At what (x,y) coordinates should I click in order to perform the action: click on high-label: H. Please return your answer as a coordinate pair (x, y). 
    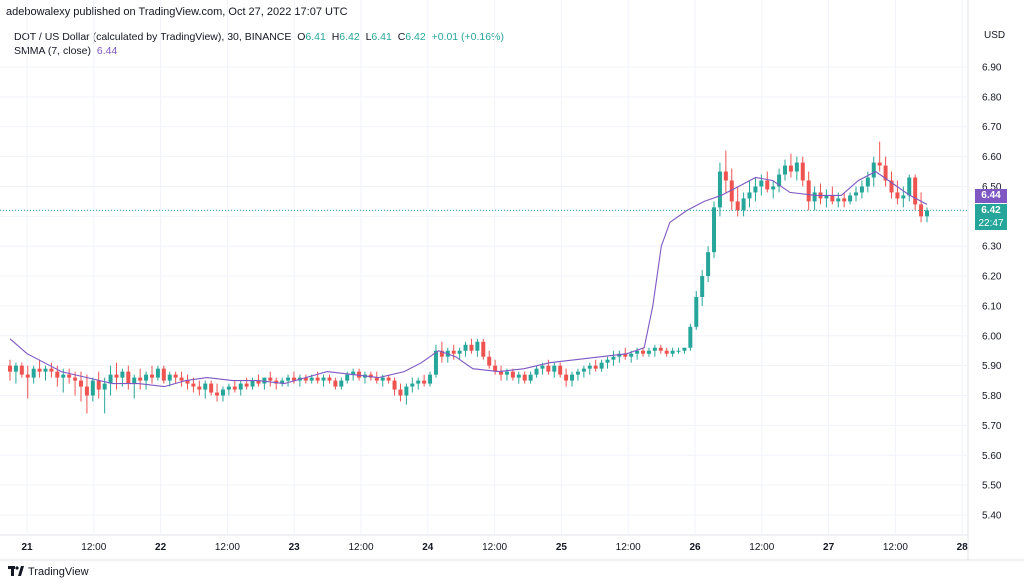
    Looking at the image, I should click on (335, 37).